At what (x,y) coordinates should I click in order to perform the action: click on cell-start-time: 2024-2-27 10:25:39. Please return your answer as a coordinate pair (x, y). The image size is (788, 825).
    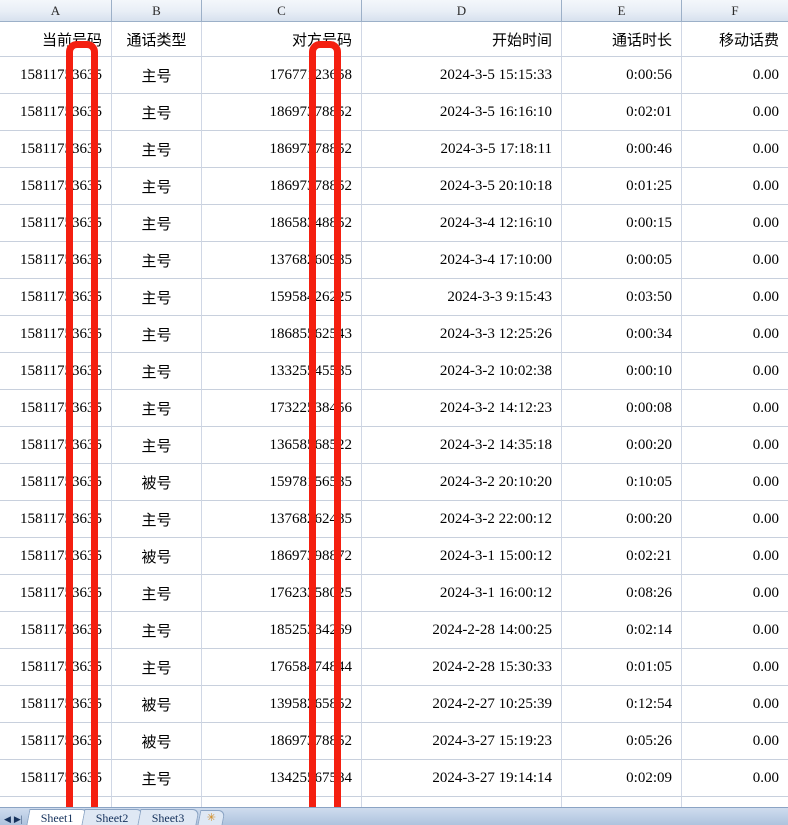
    Looking at the image, I should click on (462, 704).